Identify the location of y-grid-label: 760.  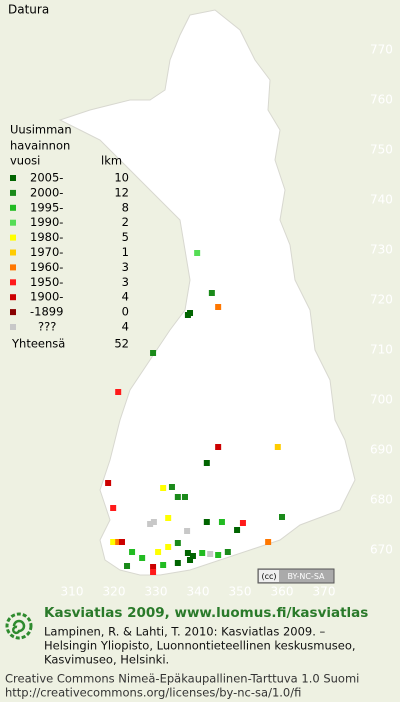
(381, 100).